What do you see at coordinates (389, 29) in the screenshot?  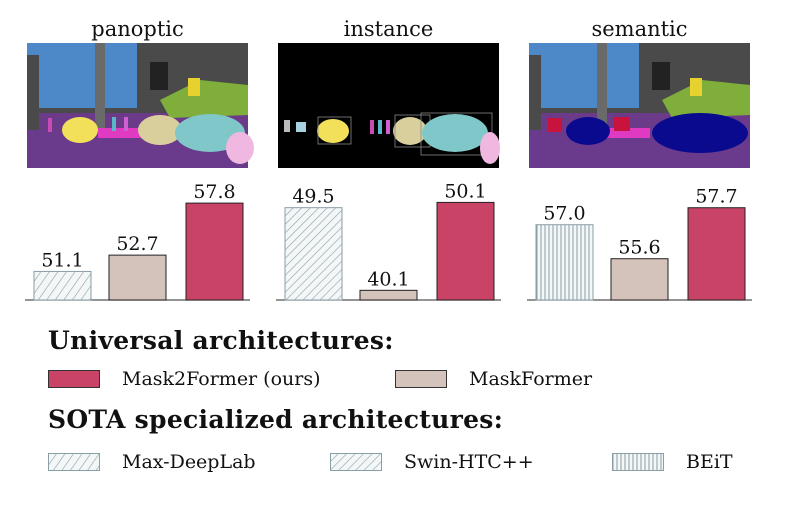 I see `chart-title-instance: instance` at bounding box center [389, 29].